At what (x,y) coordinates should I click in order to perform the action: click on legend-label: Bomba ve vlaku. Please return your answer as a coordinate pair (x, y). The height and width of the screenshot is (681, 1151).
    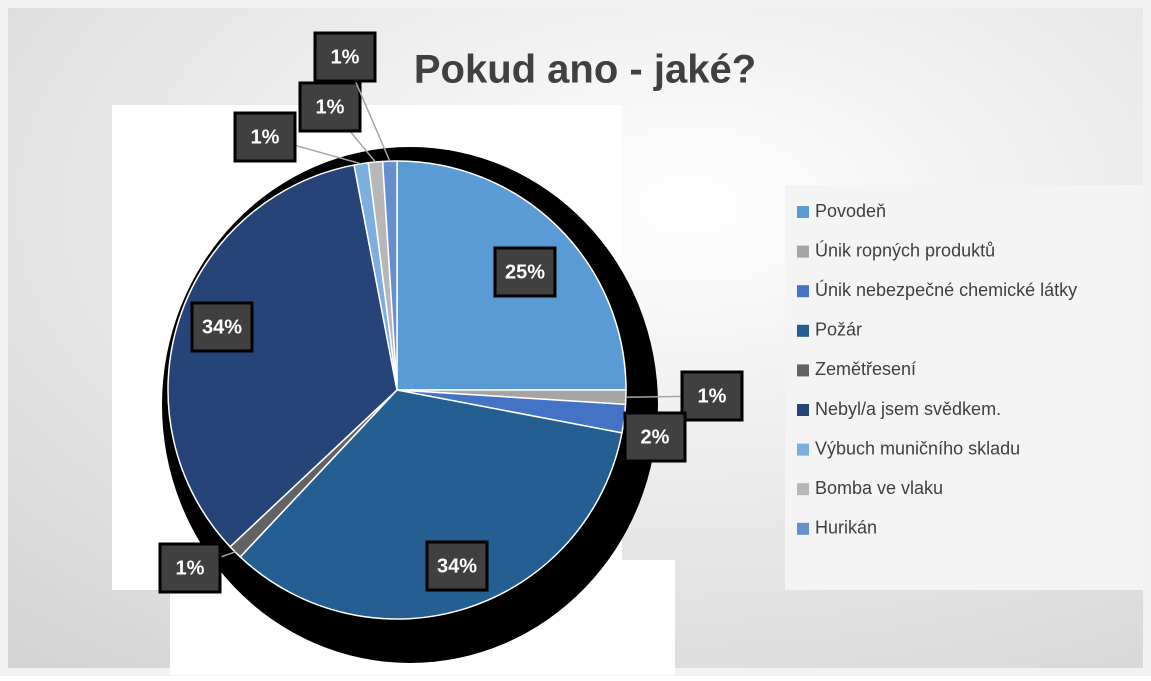
    Looking at the image, I should click on (879, 488).